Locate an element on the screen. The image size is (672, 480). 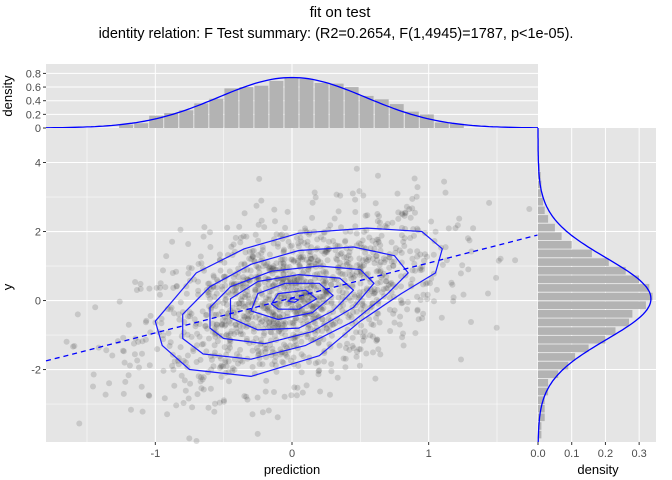
x-tick-label: -1 is located at coordinates (155, 454).